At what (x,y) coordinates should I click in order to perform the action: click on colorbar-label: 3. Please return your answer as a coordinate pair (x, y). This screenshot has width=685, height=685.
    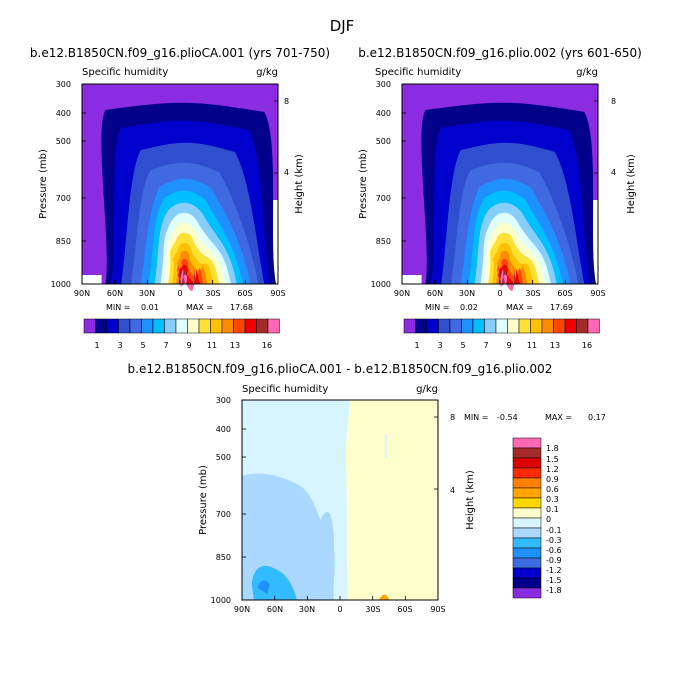
    Looking at the image, I should click on (119, 345).